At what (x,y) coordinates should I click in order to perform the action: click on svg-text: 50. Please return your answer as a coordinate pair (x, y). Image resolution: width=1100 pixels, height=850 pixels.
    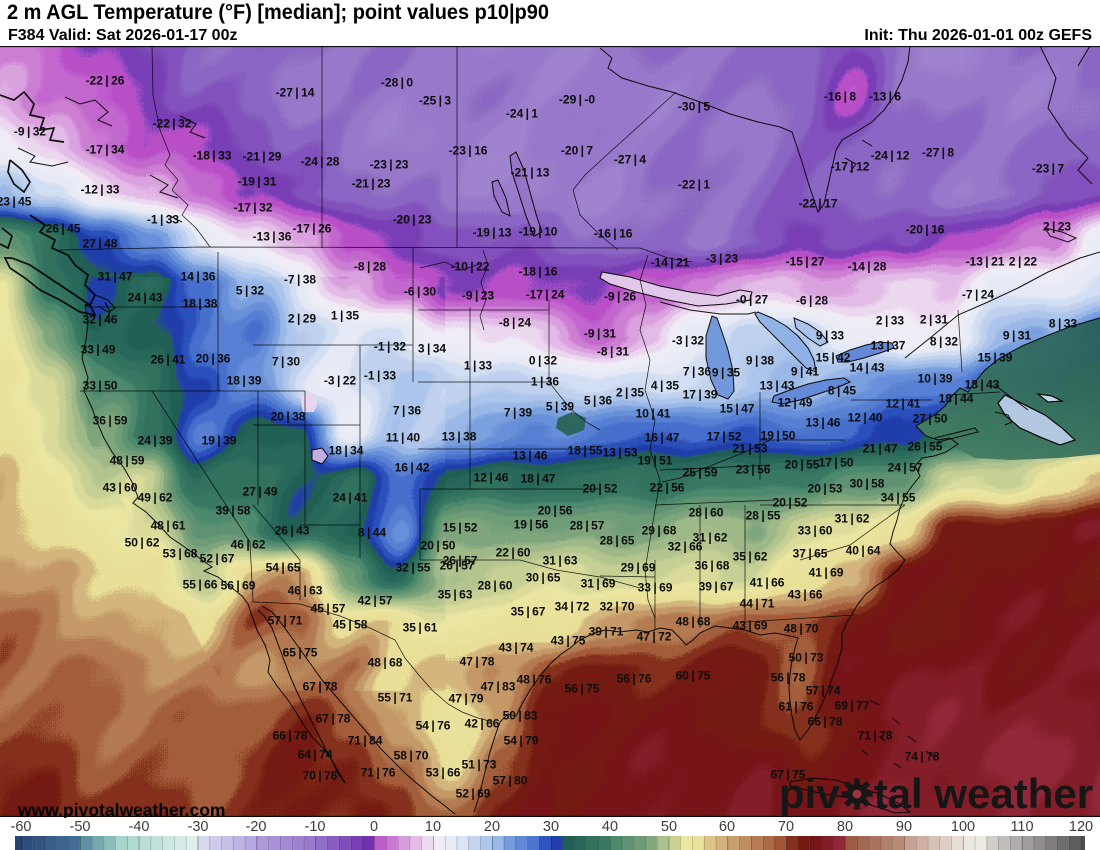
    Looking at the image, I should click on (669, 827).